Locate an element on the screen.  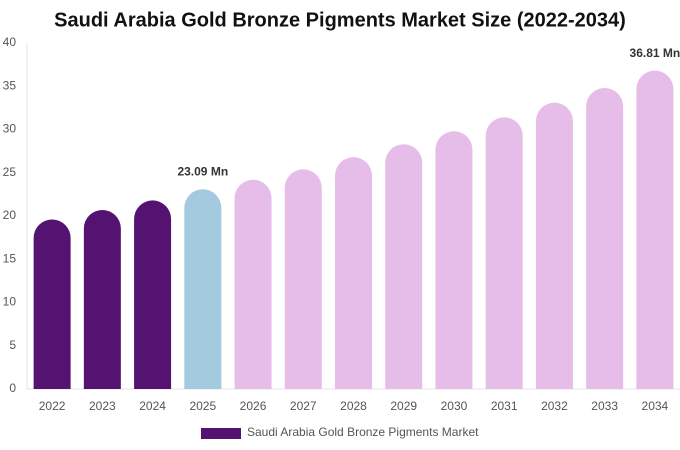
value-label: 23.09 Mn is located at coordinates (202, 171).